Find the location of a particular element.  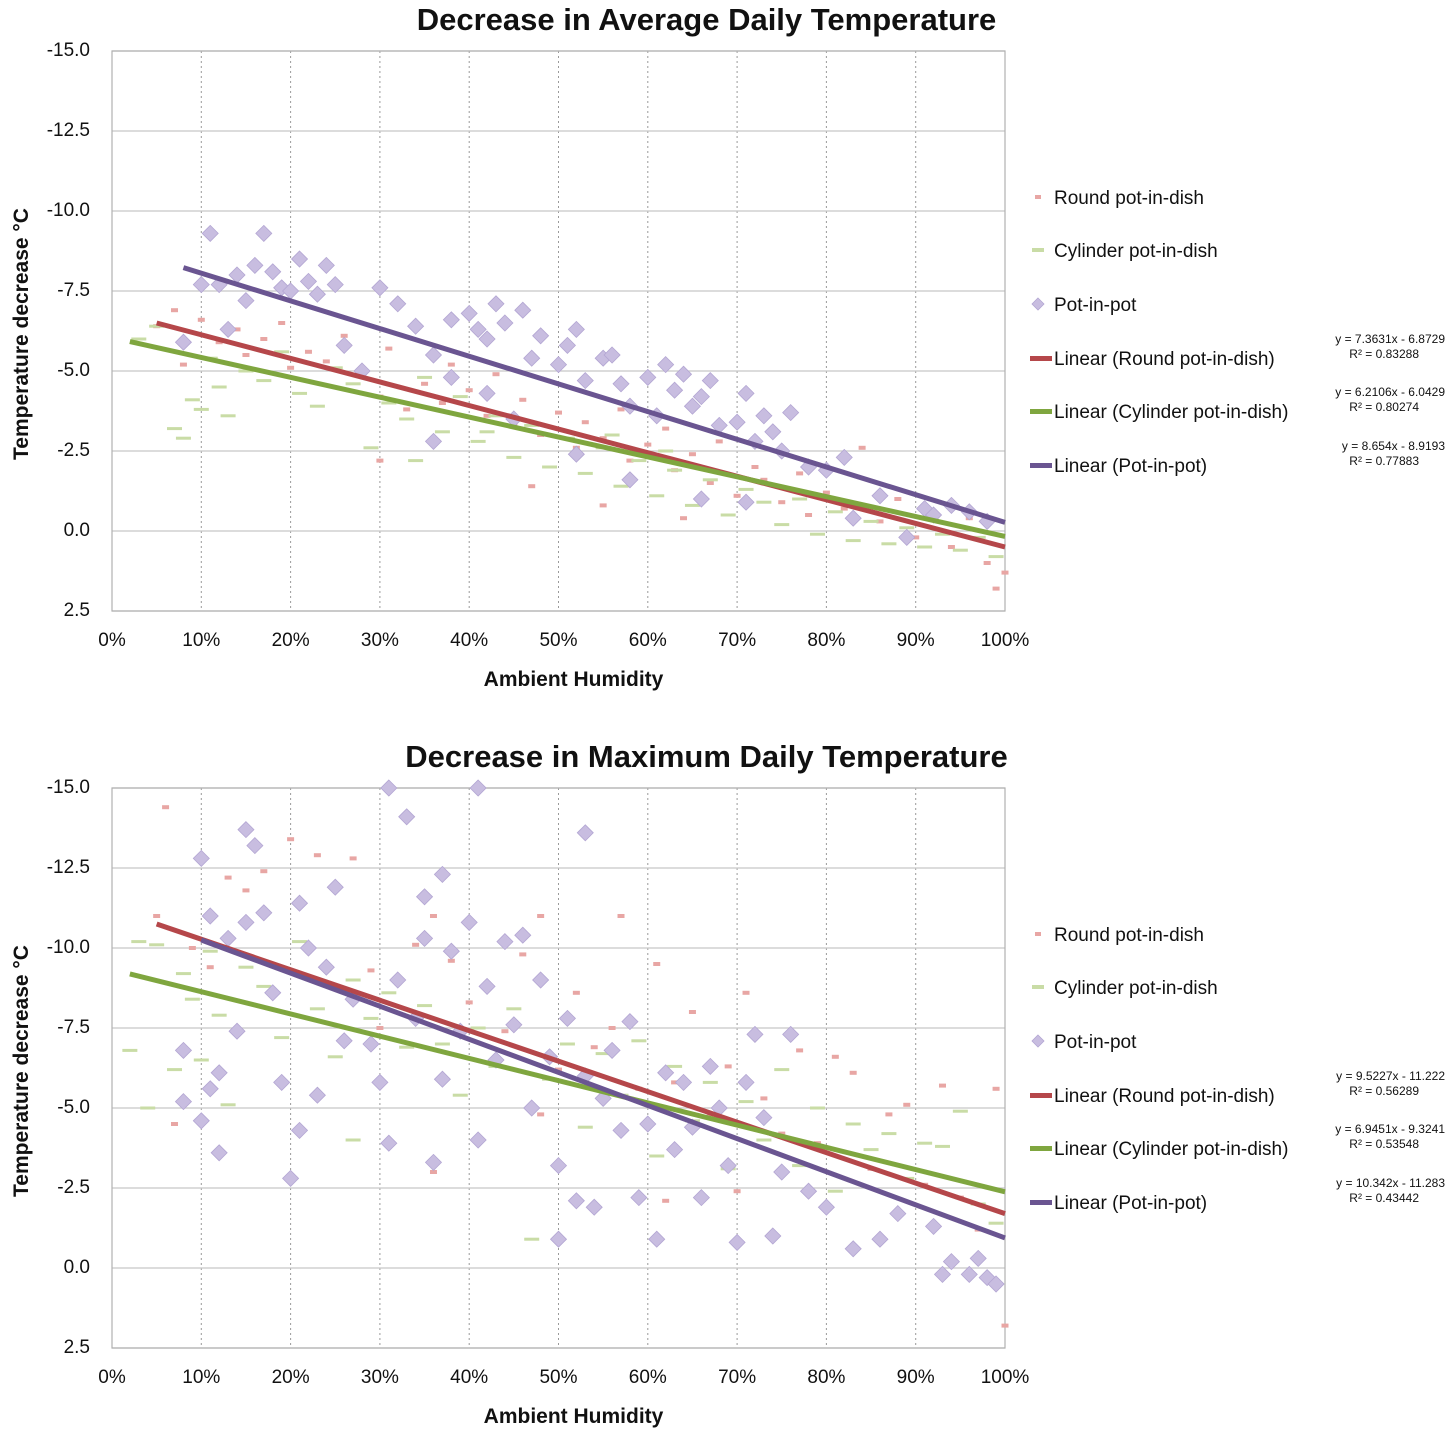

trendline-equation: y = 10.342x - 11.283 R² = 0.43442 is located at coordinates (1372, 1191).